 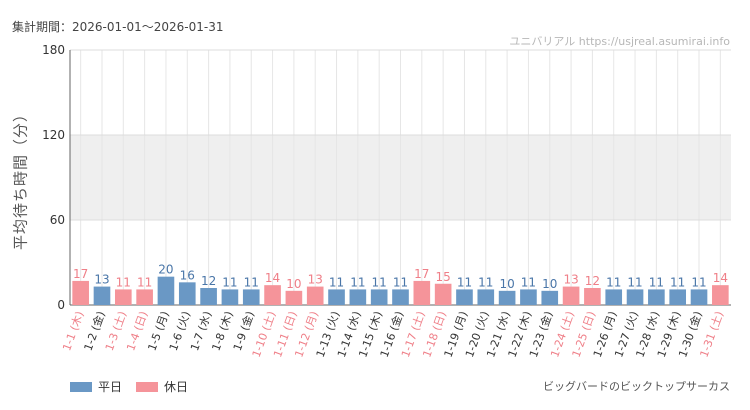 I want to click on period-label: 集計期間：2026-01-01〜2026-01-31, so click(x=118, y=27).